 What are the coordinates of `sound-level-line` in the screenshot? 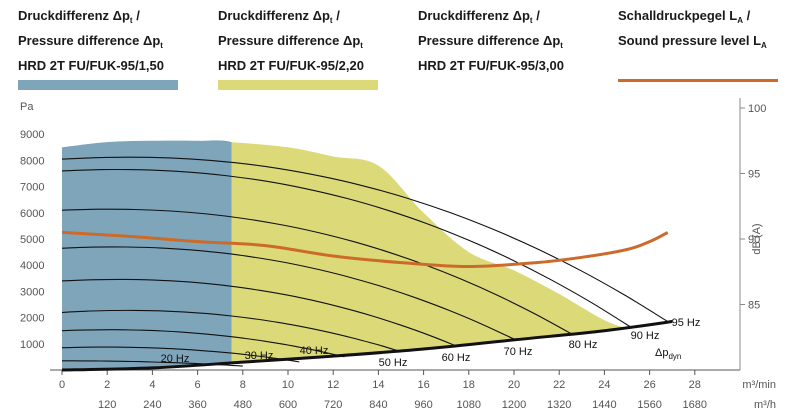 It's located at (365, 249).